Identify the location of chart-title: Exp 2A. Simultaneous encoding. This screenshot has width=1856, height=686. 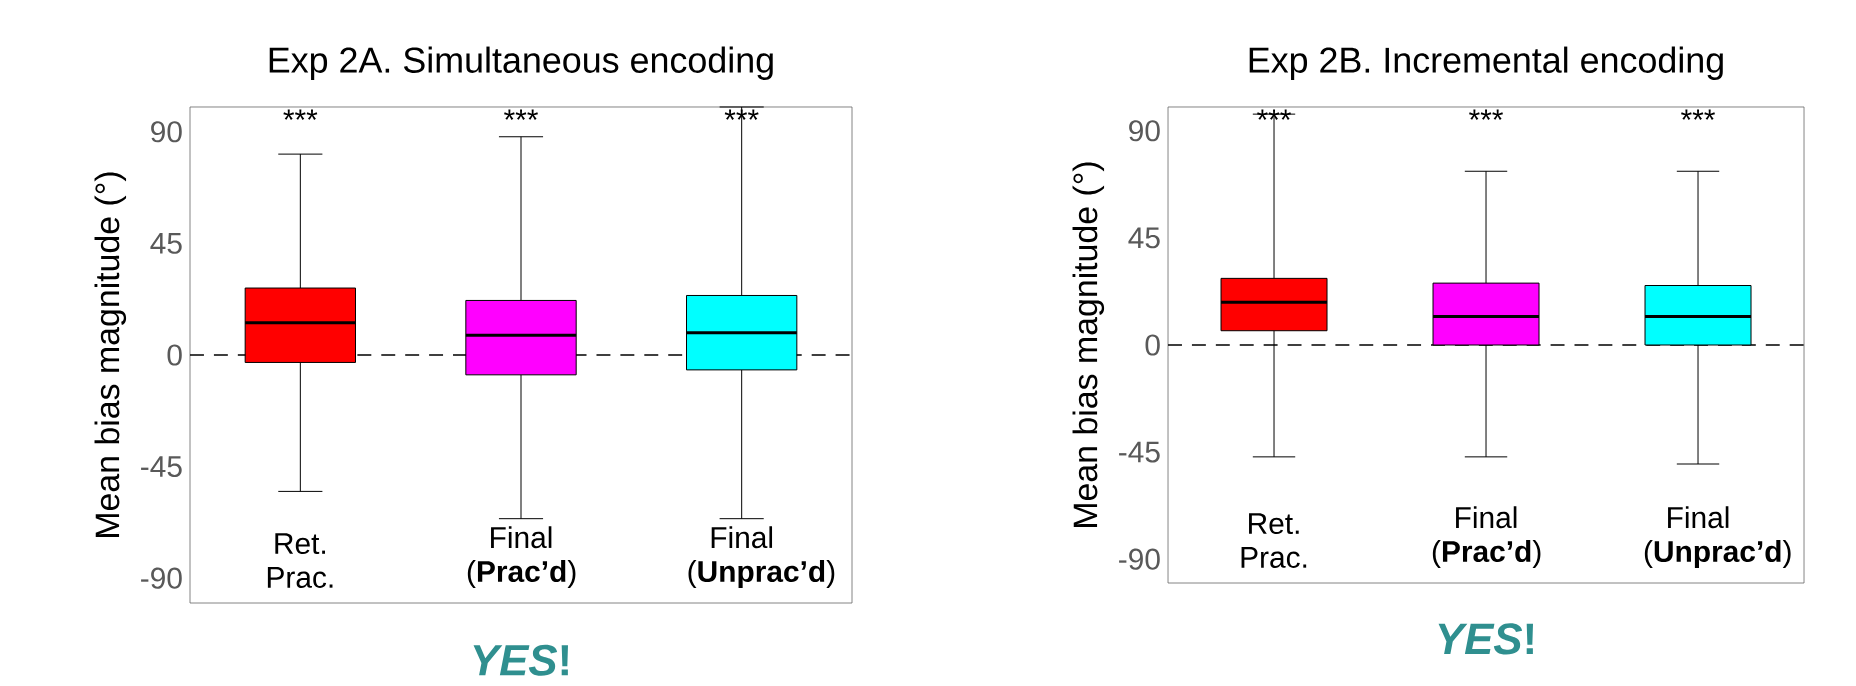
(521, 63).